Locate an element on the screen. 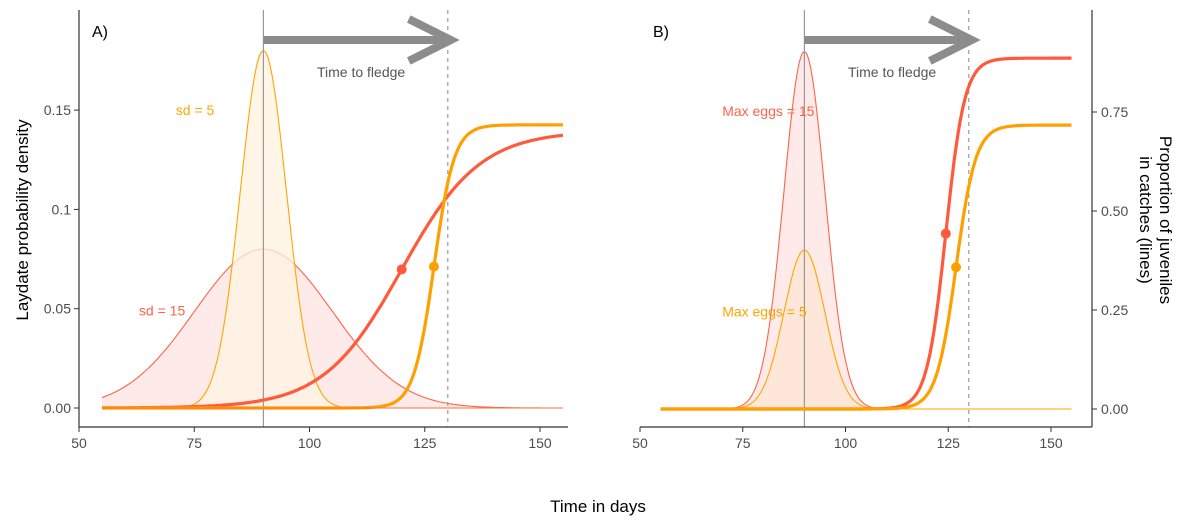  y-tick-label-left: 0.00 is located at coordinates (57, 408).